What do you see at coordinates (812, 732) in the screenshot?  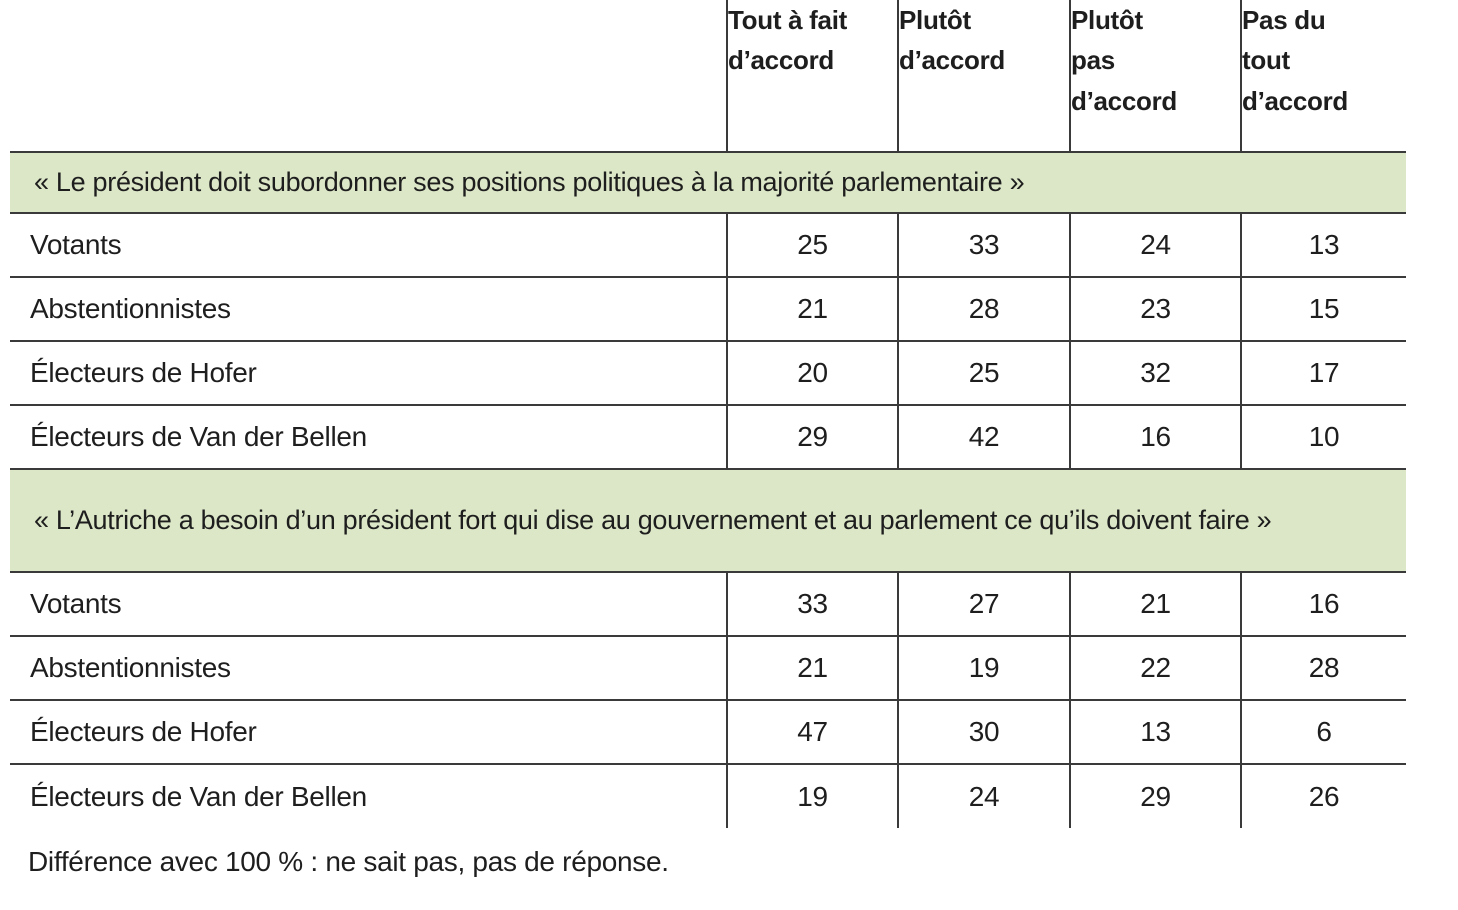 I see `value-cell: 47` at bounding box center [812, 732].